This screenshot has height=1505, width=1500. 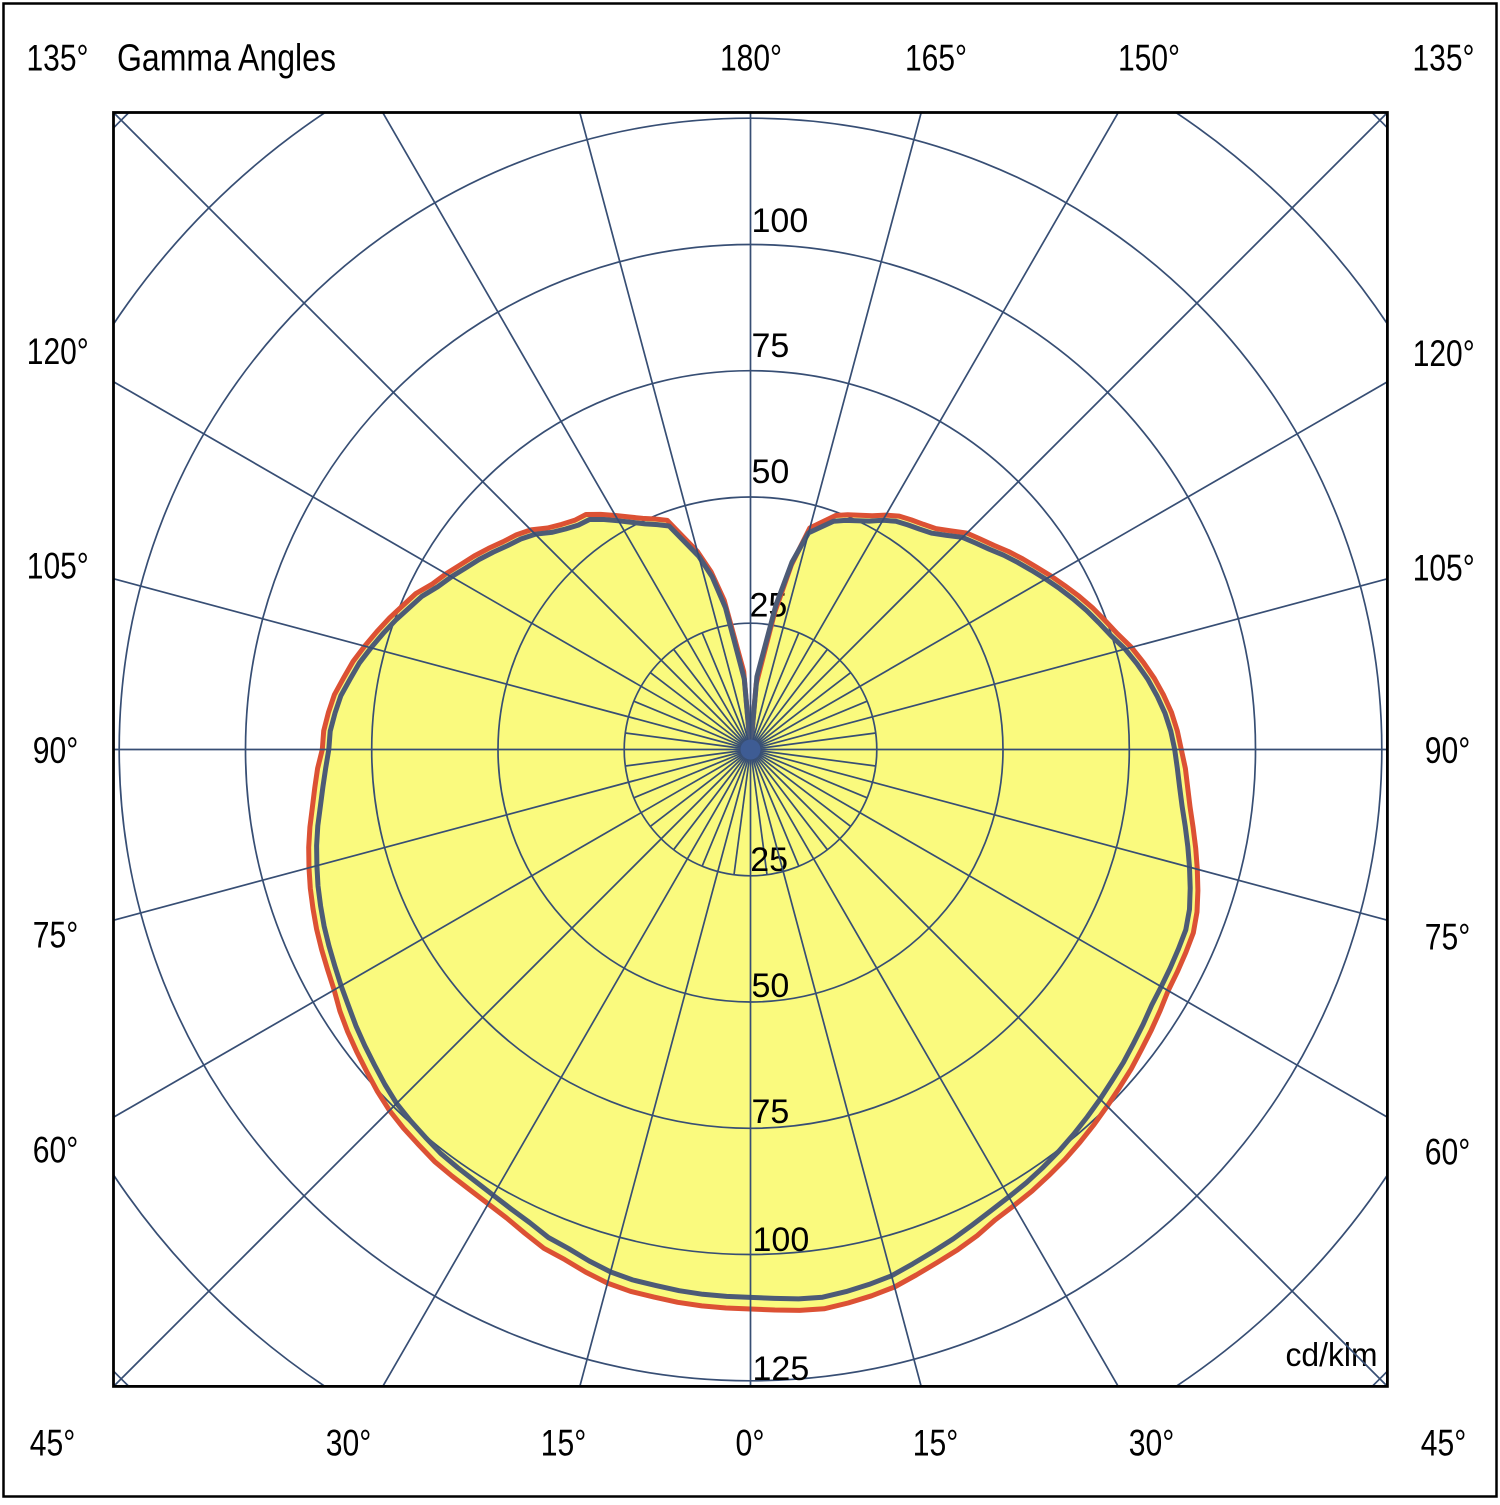 What do you see at coordinates (750, 1443) in the screenshot?
I see `svg-text: 0°` at bounding box center [750, 1443].